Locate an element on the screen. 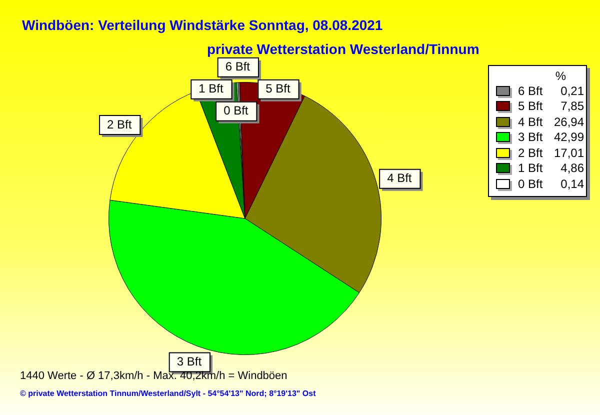 Image resolution: width=600 pixels, height=415 pixels. data-label: 0,21 is located at coordinates (572, 91).